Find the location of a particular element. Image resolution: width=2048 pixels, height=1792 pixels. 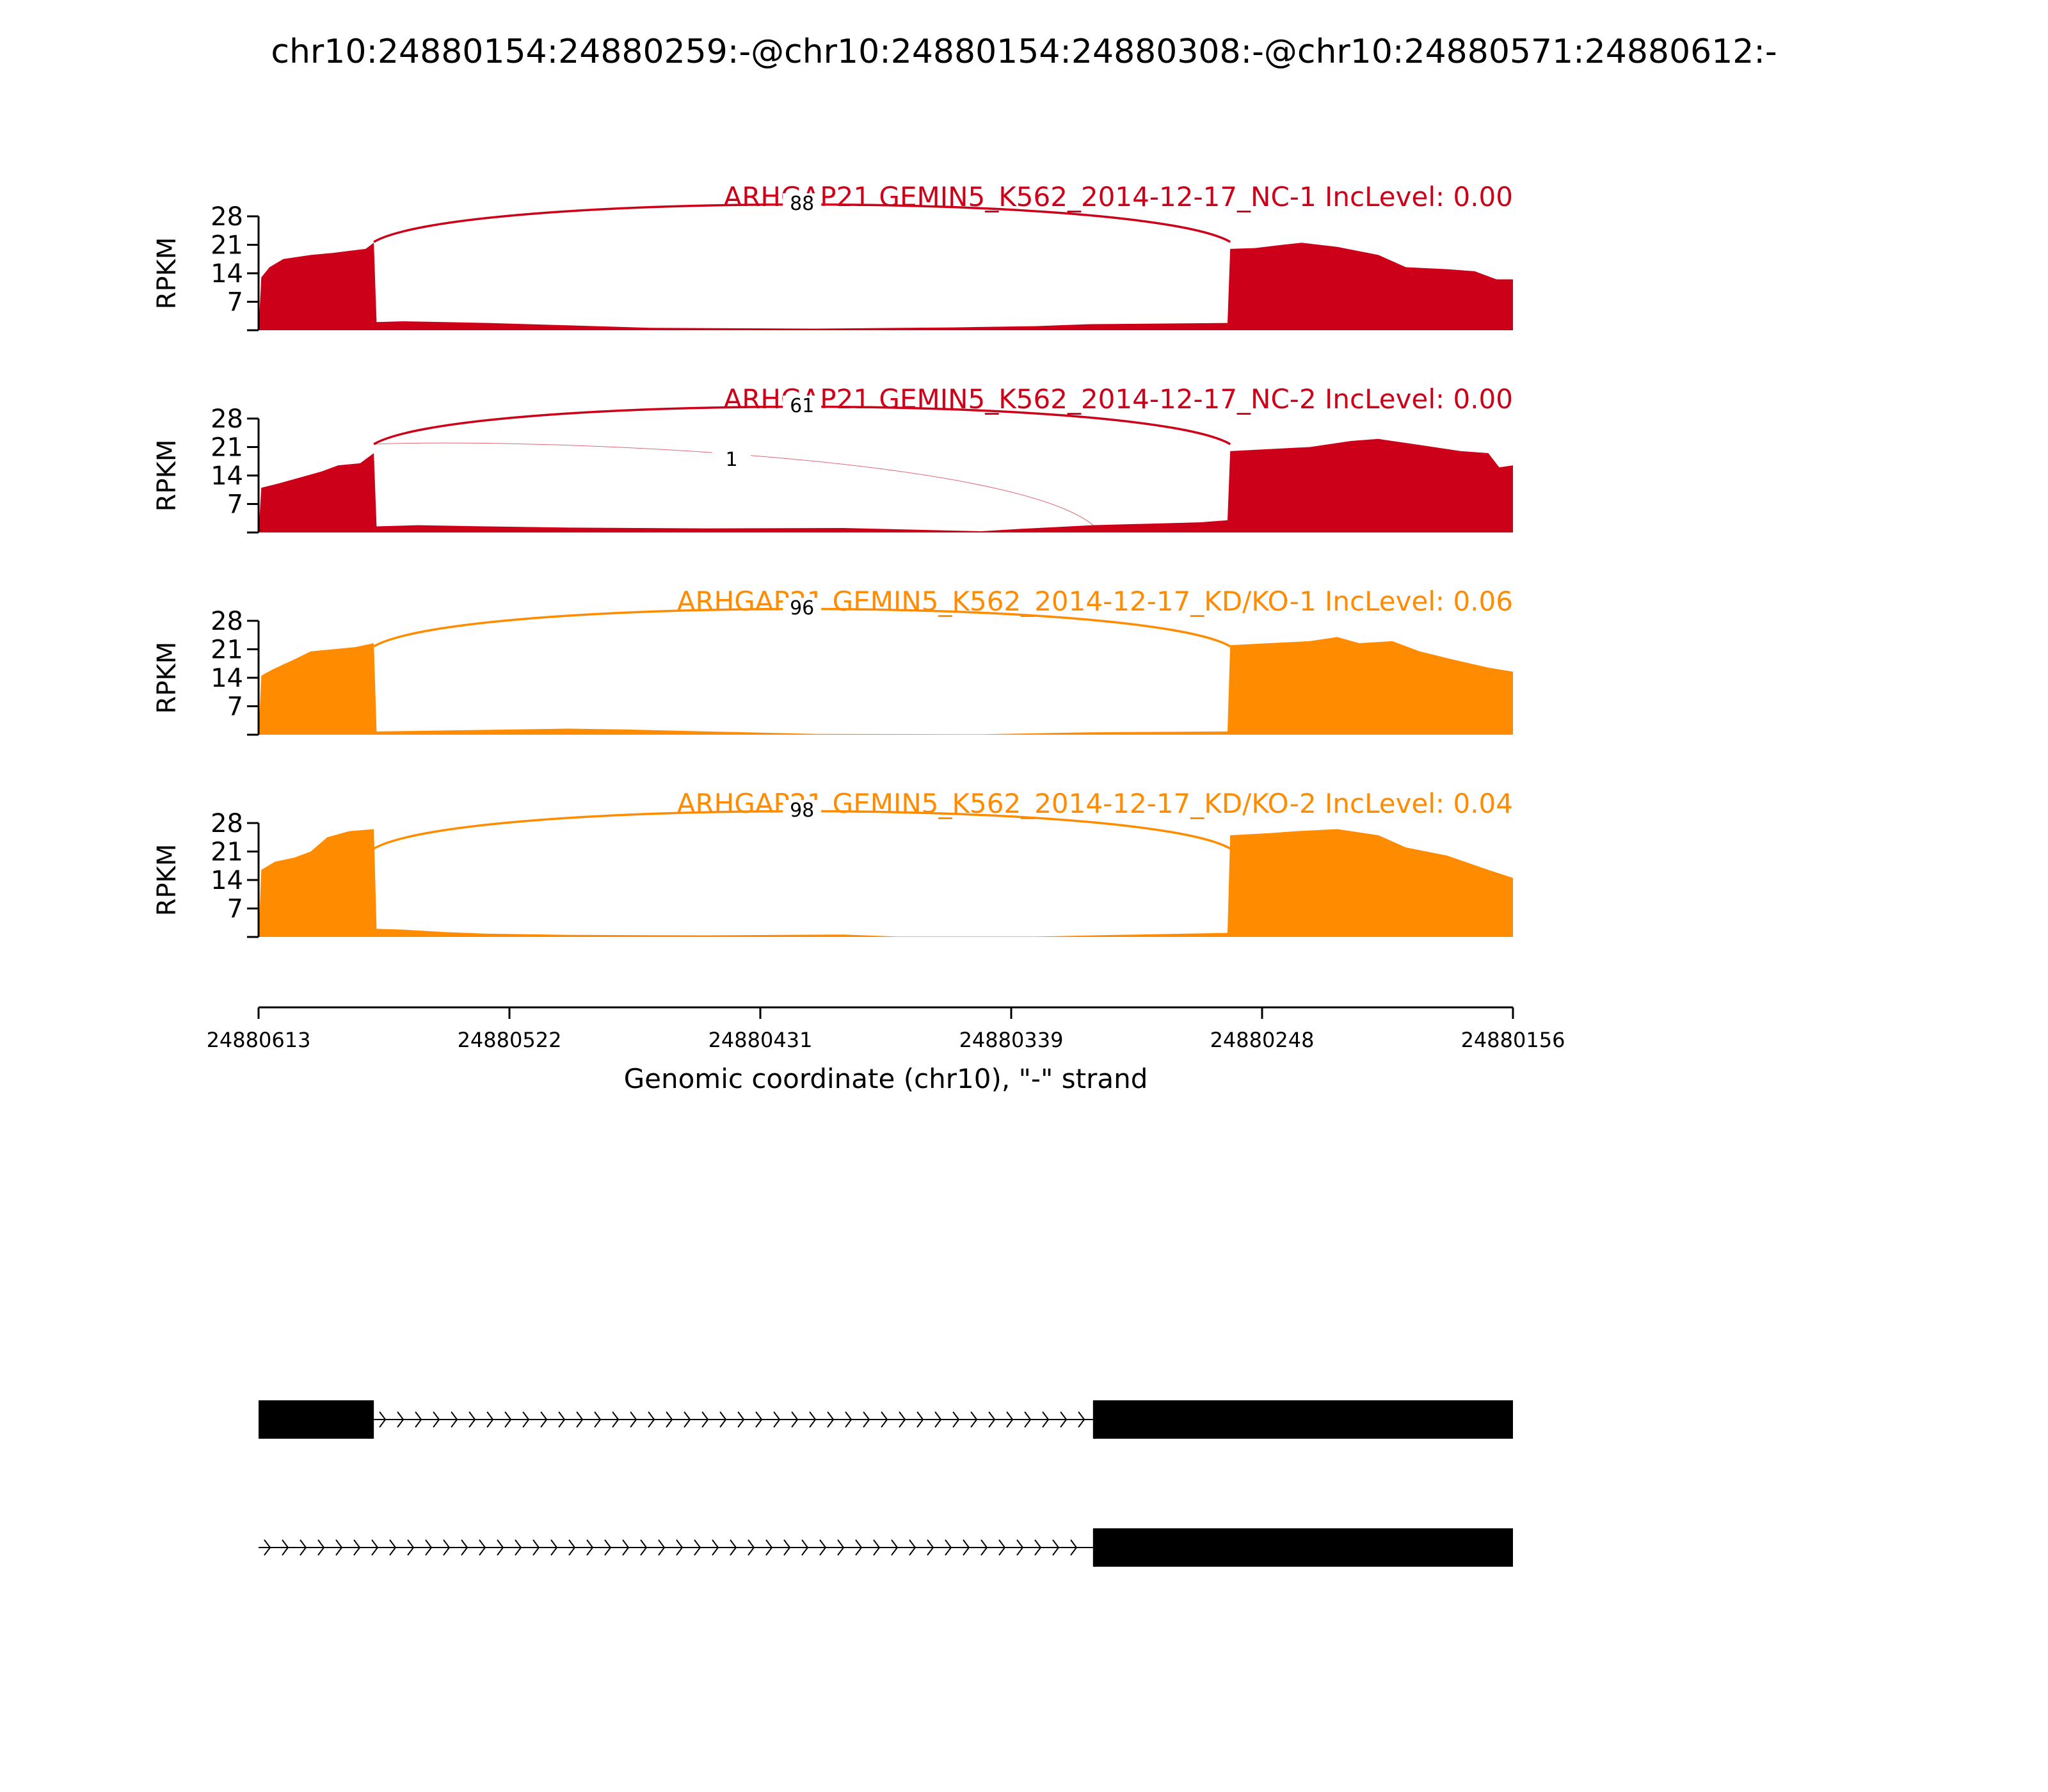

junction-count-label: 88 is located at coordinates (802, 204).